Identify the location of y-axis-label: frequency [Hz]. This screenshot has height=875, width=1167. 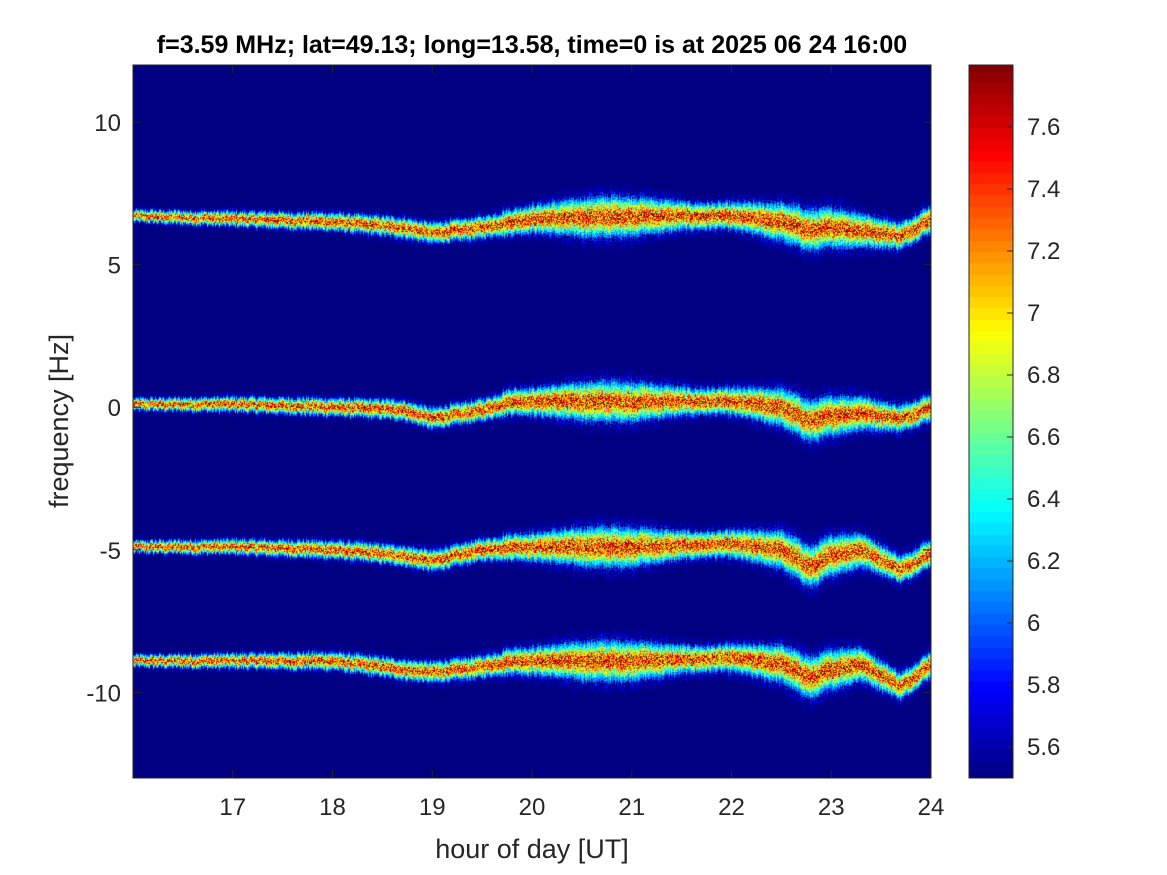
(59, 421).